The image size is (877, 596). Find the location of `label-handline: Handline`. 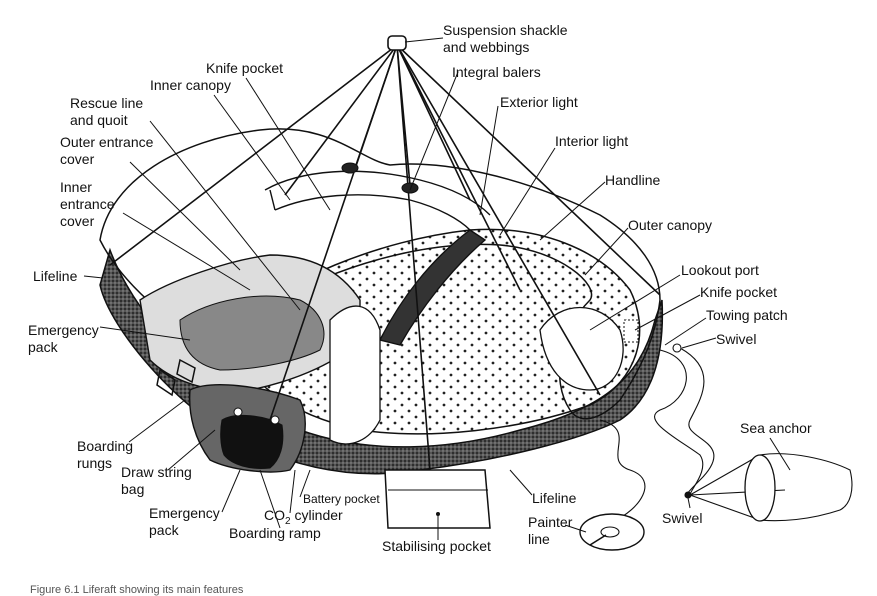

label-handline: Handline is located at coordinates (633, 180).